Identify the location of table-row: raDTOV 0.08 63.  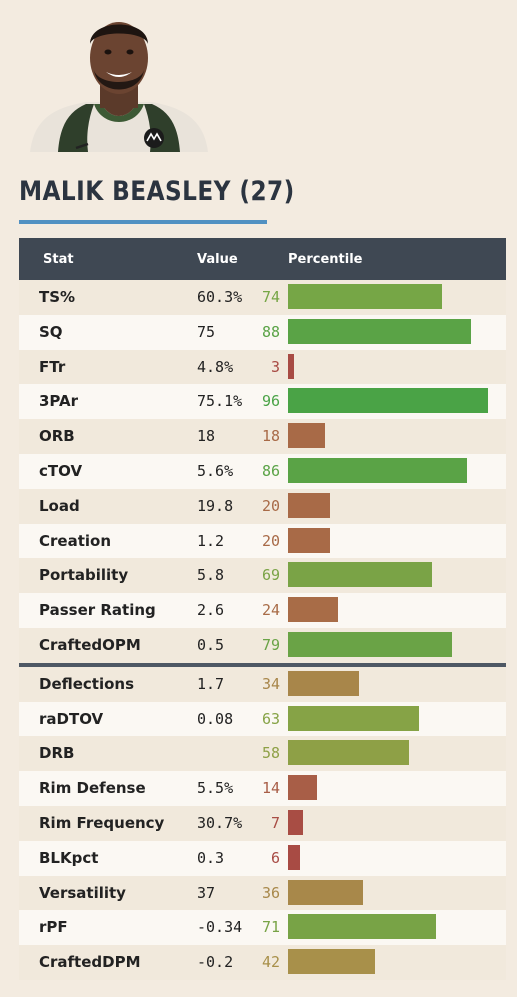
(262, 719).